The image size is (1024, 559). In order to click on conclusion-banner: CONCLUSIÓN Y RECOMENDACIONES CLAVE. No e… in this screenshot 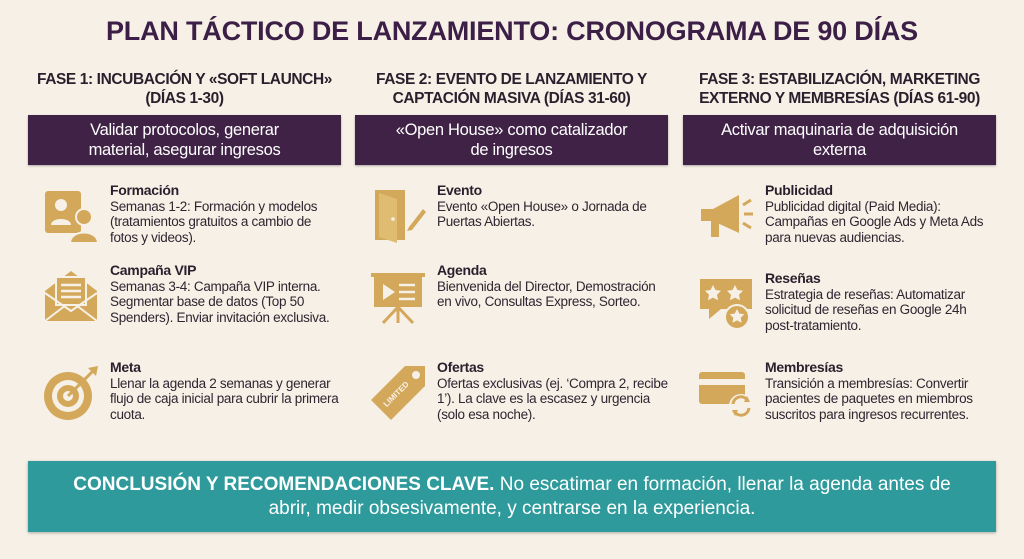, I will do `click(512, 496)`.